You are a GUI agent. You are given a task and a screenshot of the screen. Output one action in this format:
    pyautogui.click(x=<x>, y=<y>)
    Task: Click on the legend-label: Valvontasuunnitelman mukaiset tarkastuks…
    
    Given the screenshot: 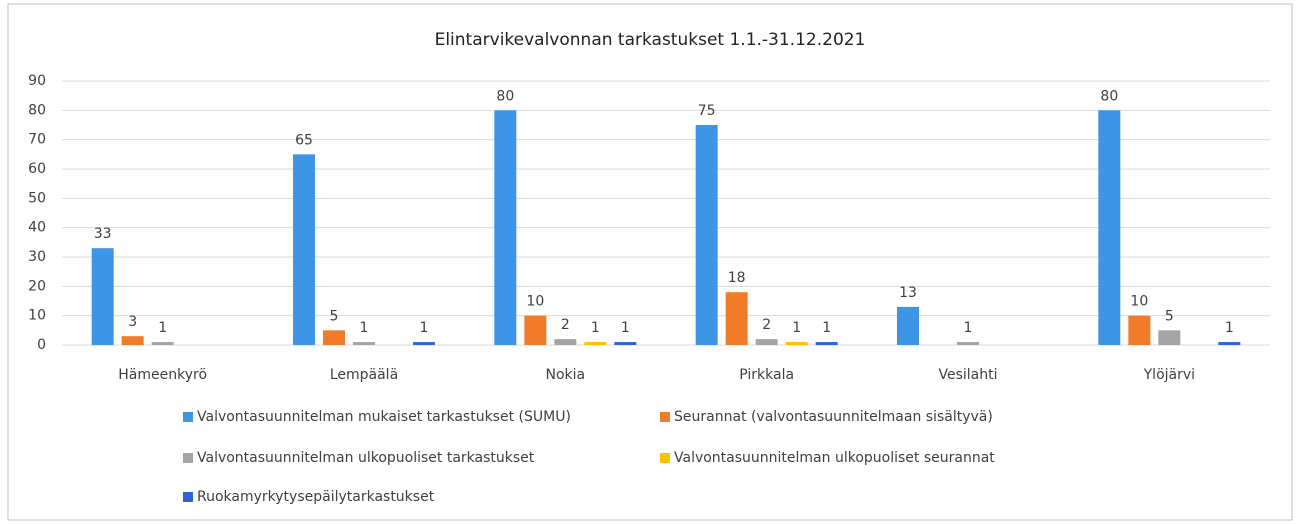 What is the action you would take?
    pyautogui.click(x=384, y=417)
    